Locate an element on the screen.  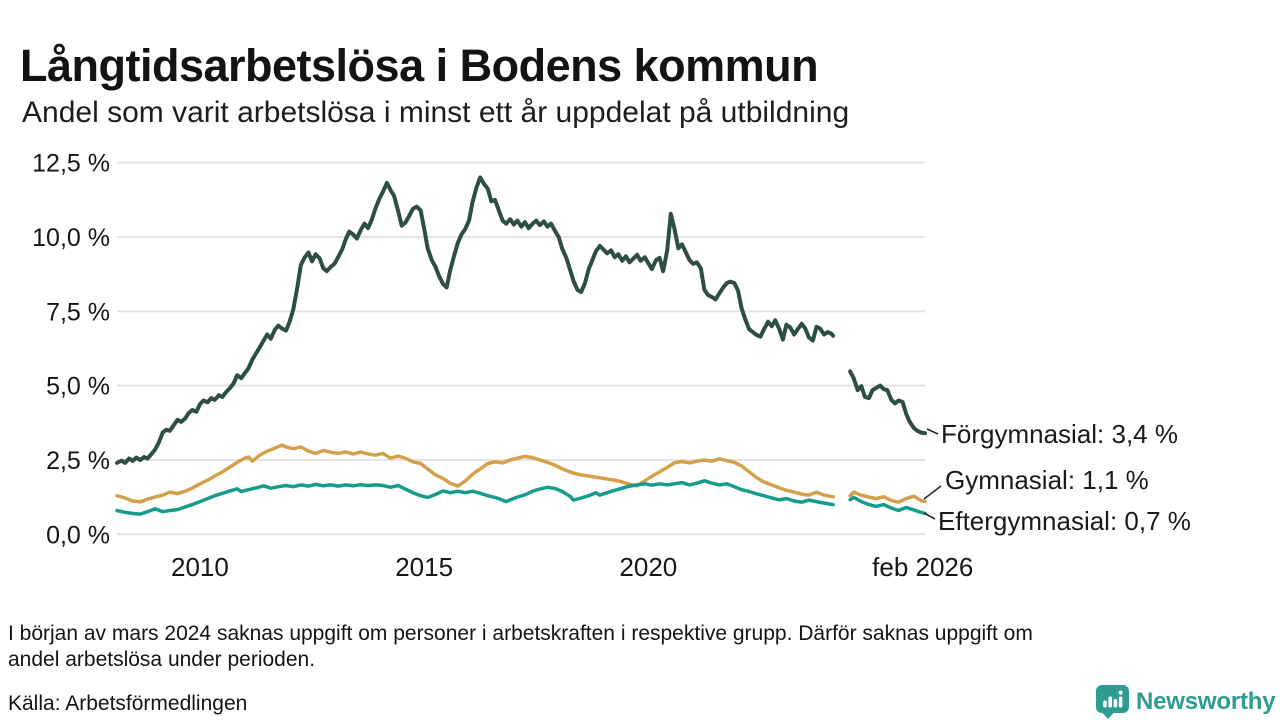
x-tick-label: 2010 is located at coordinates (200, 567).